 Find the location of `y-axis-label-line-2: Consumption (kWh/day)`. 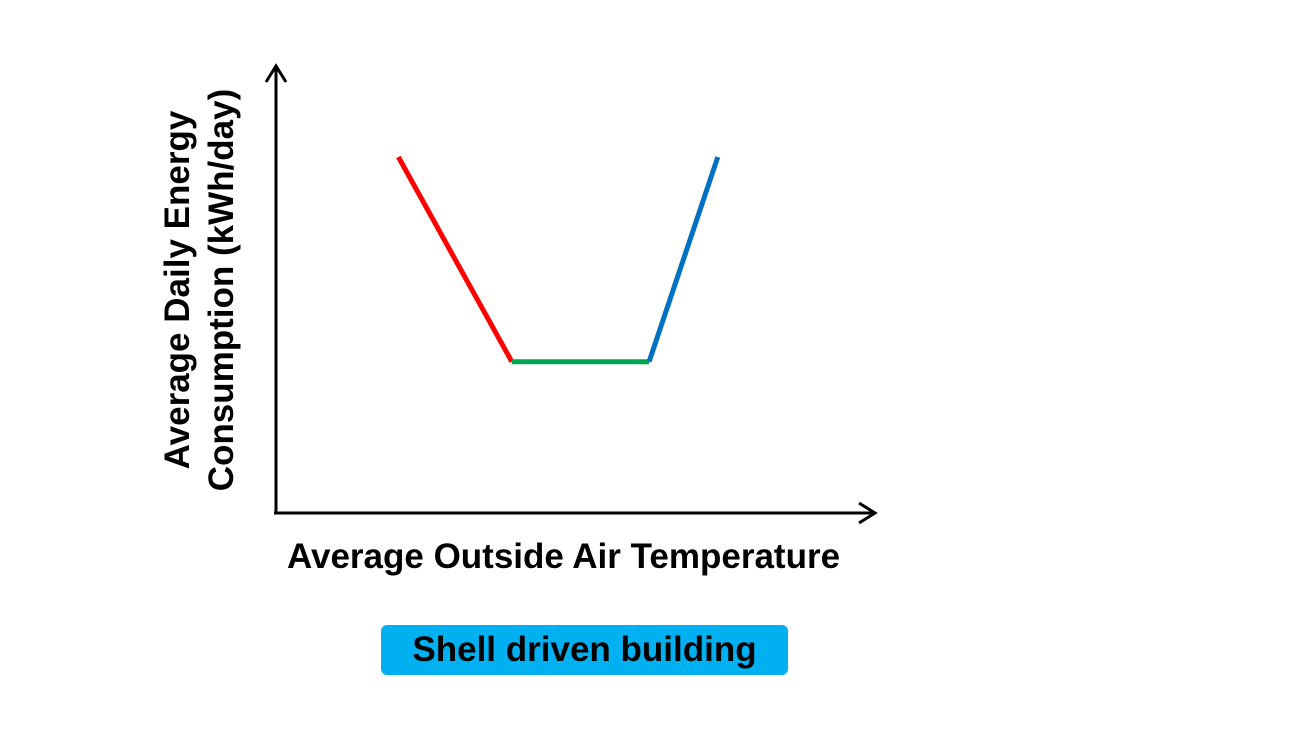

y-axis-label-line-2: Consumption (kWh/day) is located at coordinates (221, 290).